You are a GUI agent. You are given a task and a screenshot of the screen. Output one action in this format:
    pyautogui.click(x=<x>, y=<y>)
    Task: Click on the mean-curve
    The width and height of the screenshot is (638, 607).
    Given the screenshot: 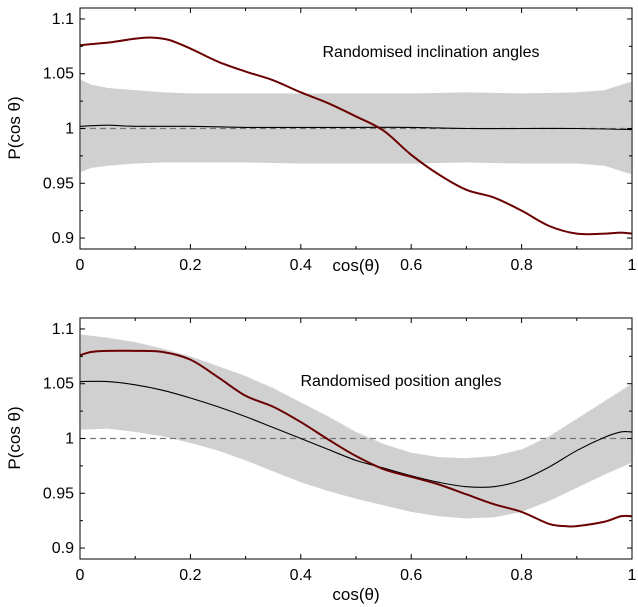 What is the action you would take?
    pyautogui.click(x=356, y=127)
    